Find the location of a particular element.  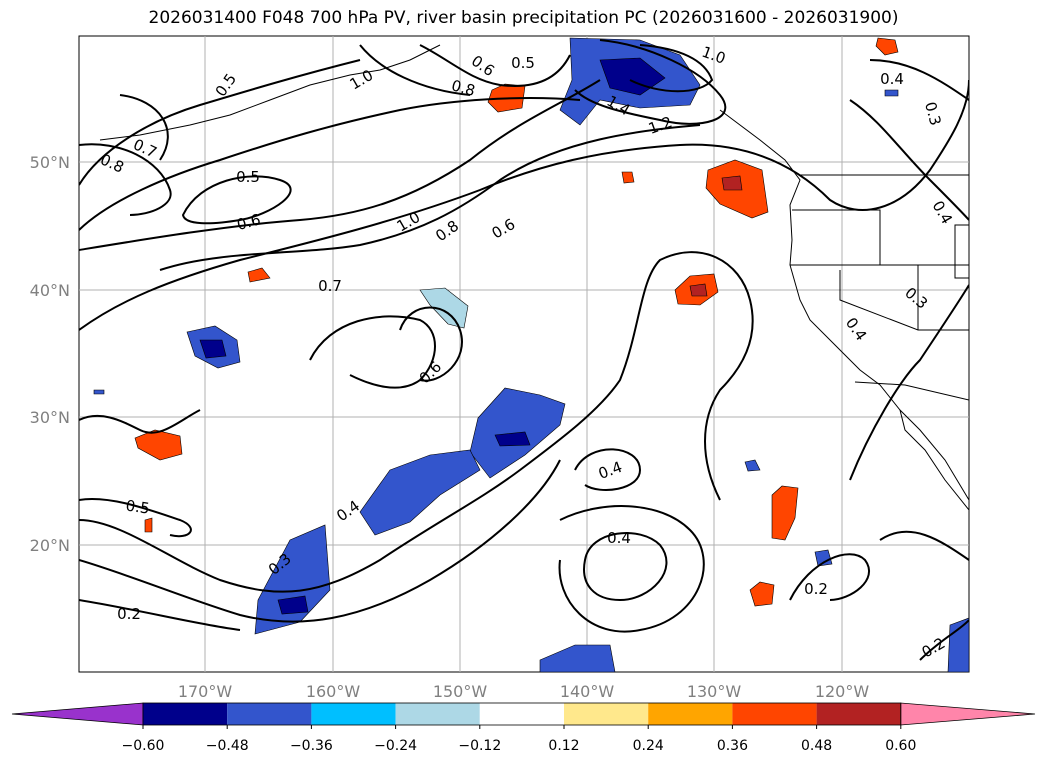

longitude-axis: 170°W 160°W 150°W 140°W 130°W 120°W is located at coordinates (524, 691).